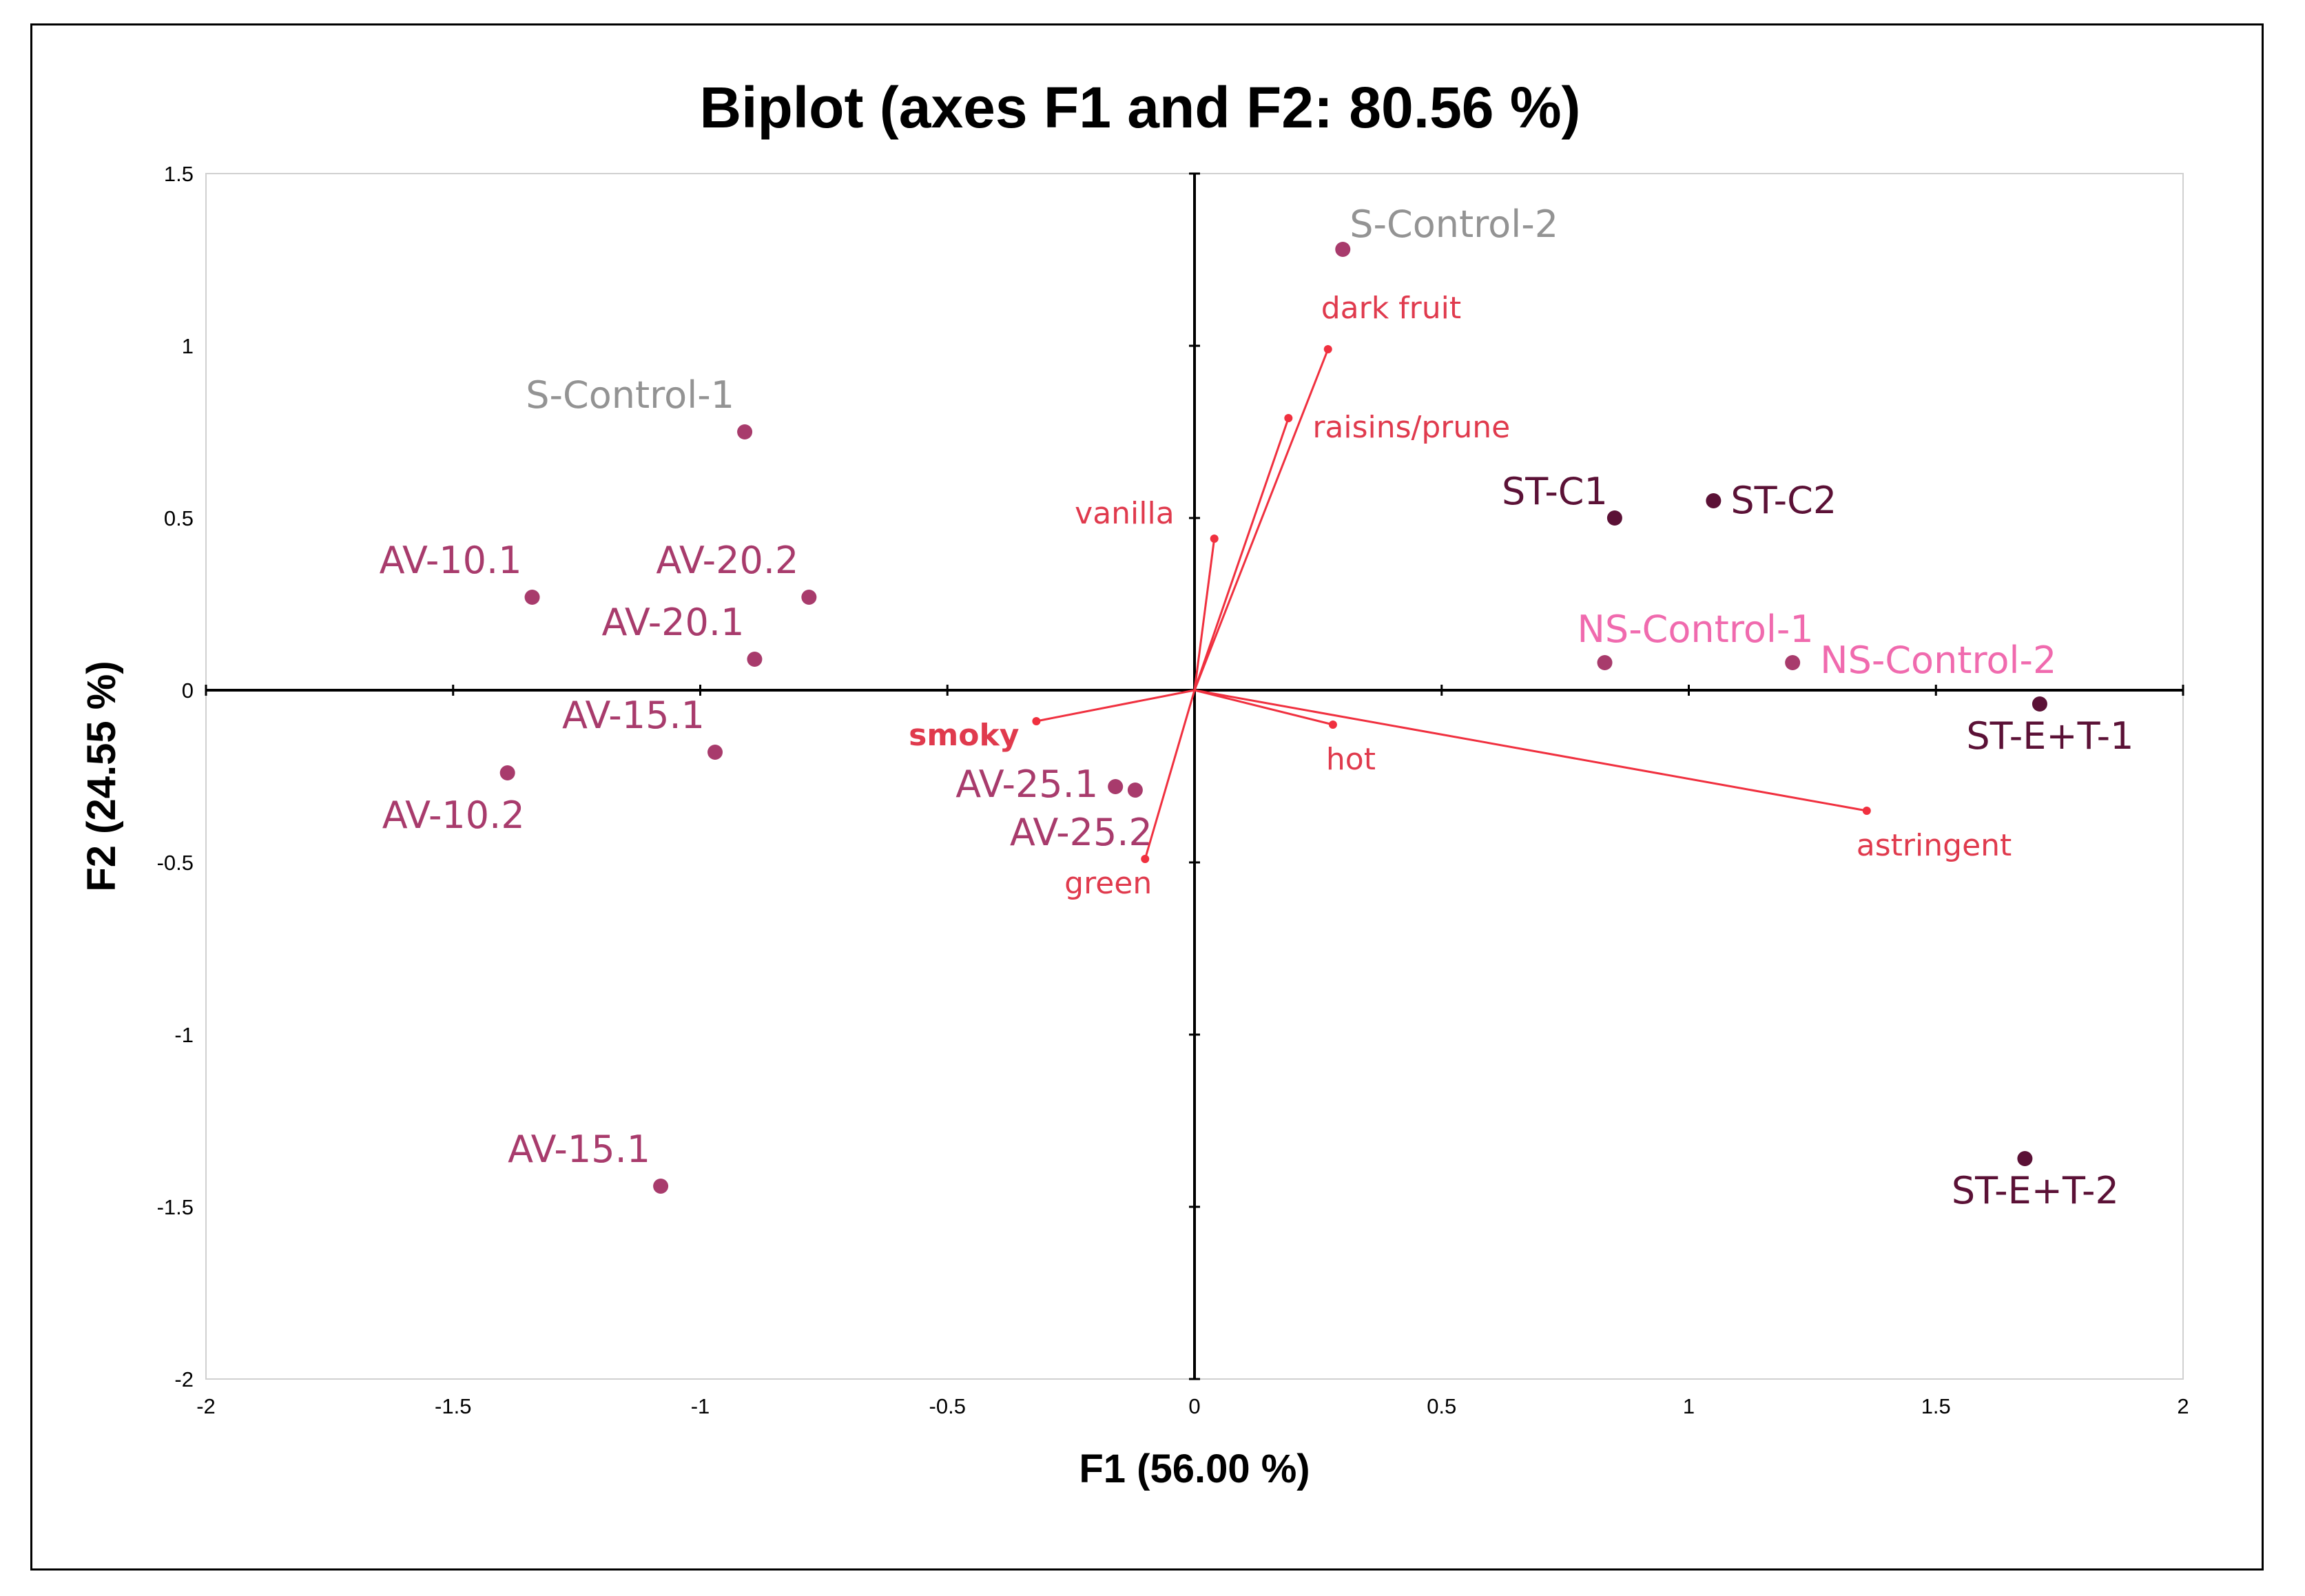 This screenshot has width=2305, height=1596. I want to click on point-label-st-e-t-2: ST-E+T-2, so click(2035, 1190).